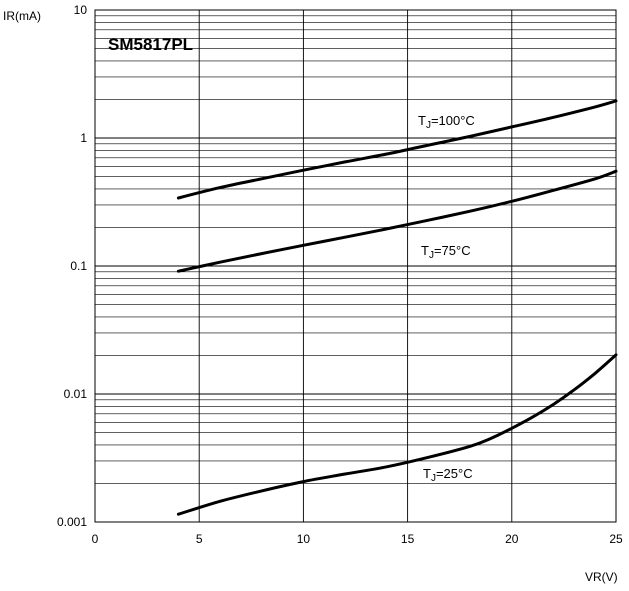 The height and width of the screenshot is (591, 629). What do you see at coordinates (150, 44) in the screenshot?
I see `chart-title: SM5817PL` at bounding box center [150, 44].